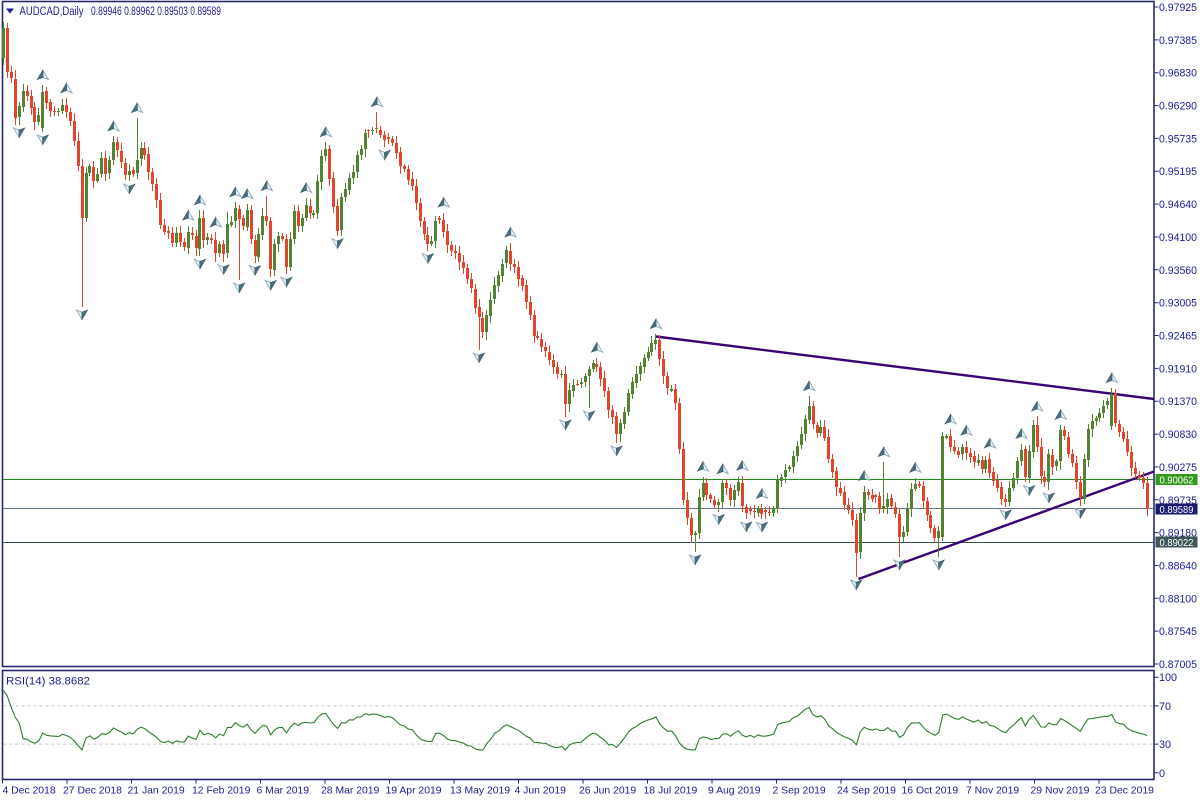  What do you see at coordinates (930, 791) in the screenshot?
I see `svg-text: 16 Oct 2019` at bounding box center [930, 791].